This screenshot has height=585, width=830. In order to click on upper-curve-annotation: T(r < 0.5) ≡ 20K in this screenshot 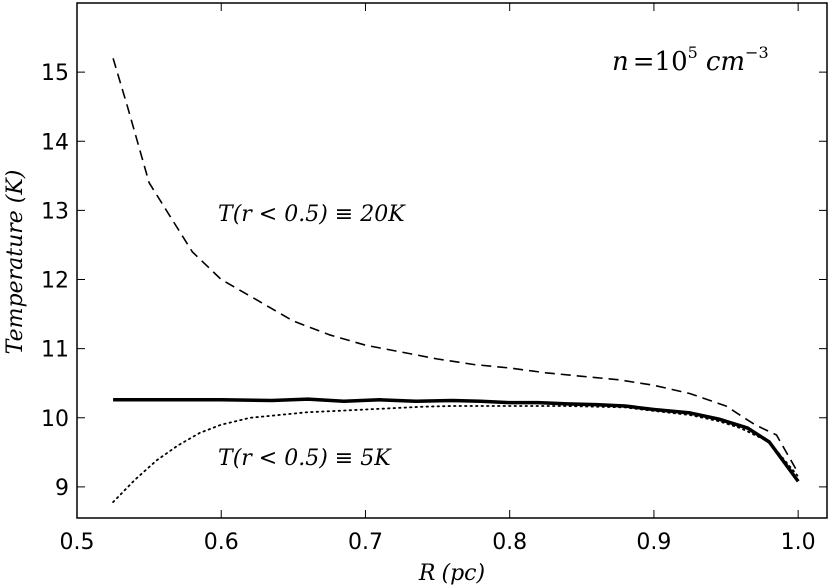, I will do `click(312, 214)`.